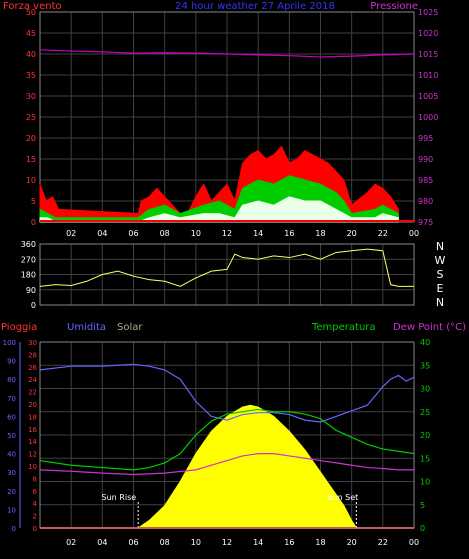 The width and height of the screenshot is (469, 559). Describe the element at coordinates (31, 75) in the screenshot. I see `p1-left-tick: 35` at that location.